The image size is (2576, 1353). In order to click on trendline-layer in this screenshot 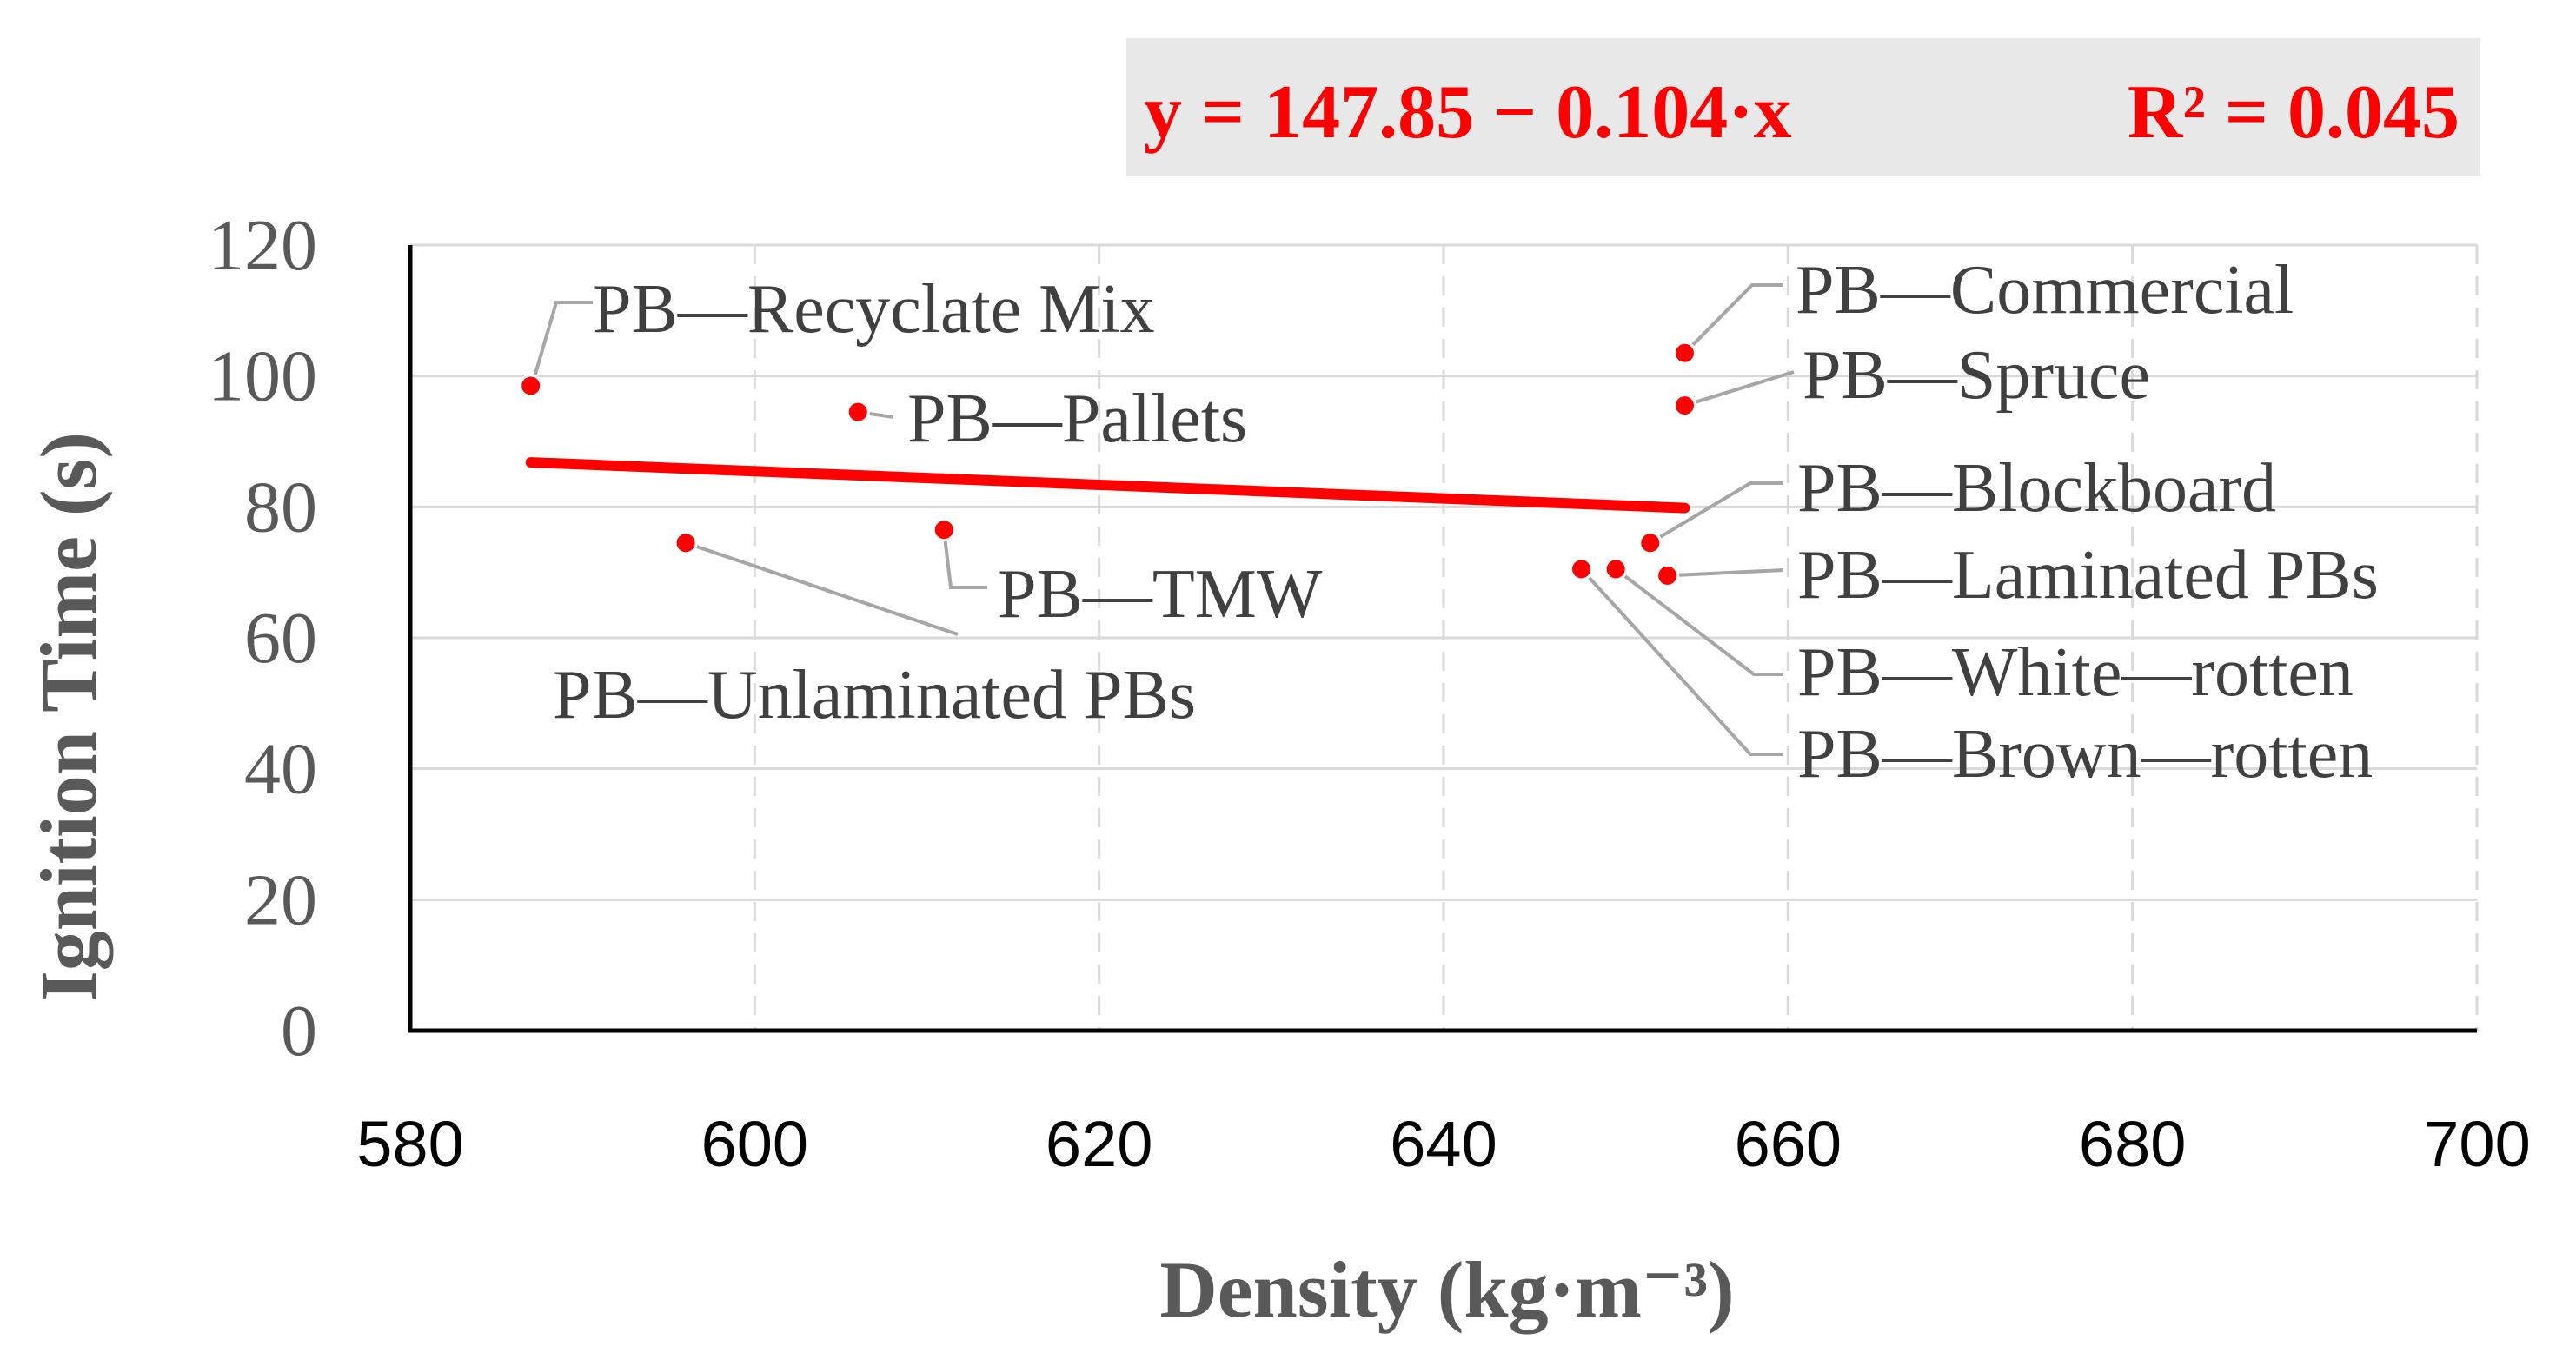, I will do `click(1107, 486)`.